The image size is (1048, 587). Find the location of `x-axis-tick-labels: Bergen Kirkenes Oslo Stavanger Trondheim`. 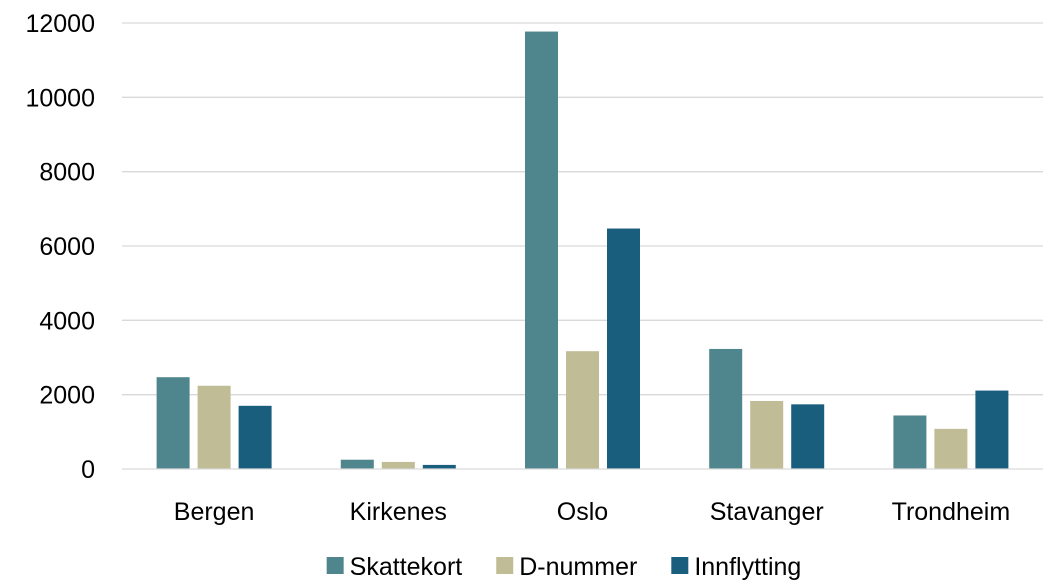

x-axis-tick-labels: Bergen Kirkenes Oslo Stavanger Trondheim is located at coordinates (592, 512).